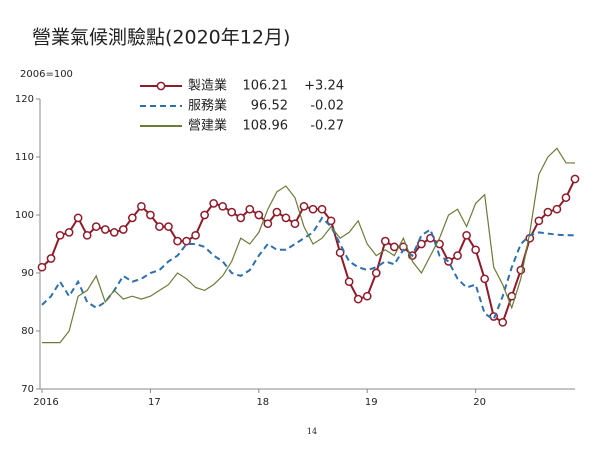 The height and width of the screenshot is (450, 600). What do you see at coordinates (24, 215) in the screenshot?
I see `y-tick-label: 100` at bounding box center [24, 215].